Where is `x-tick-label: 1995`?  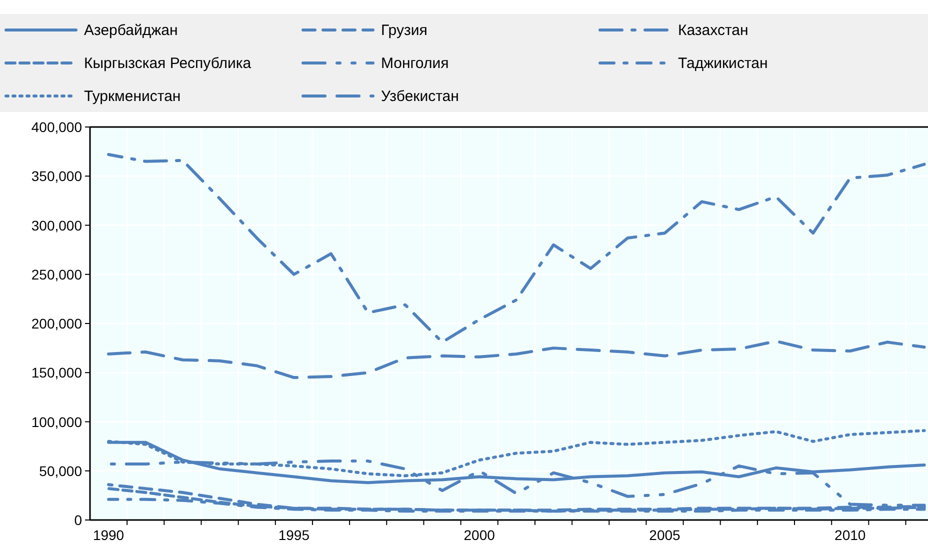
x-tick-label: 1995 is located at coordinates (294, 535).